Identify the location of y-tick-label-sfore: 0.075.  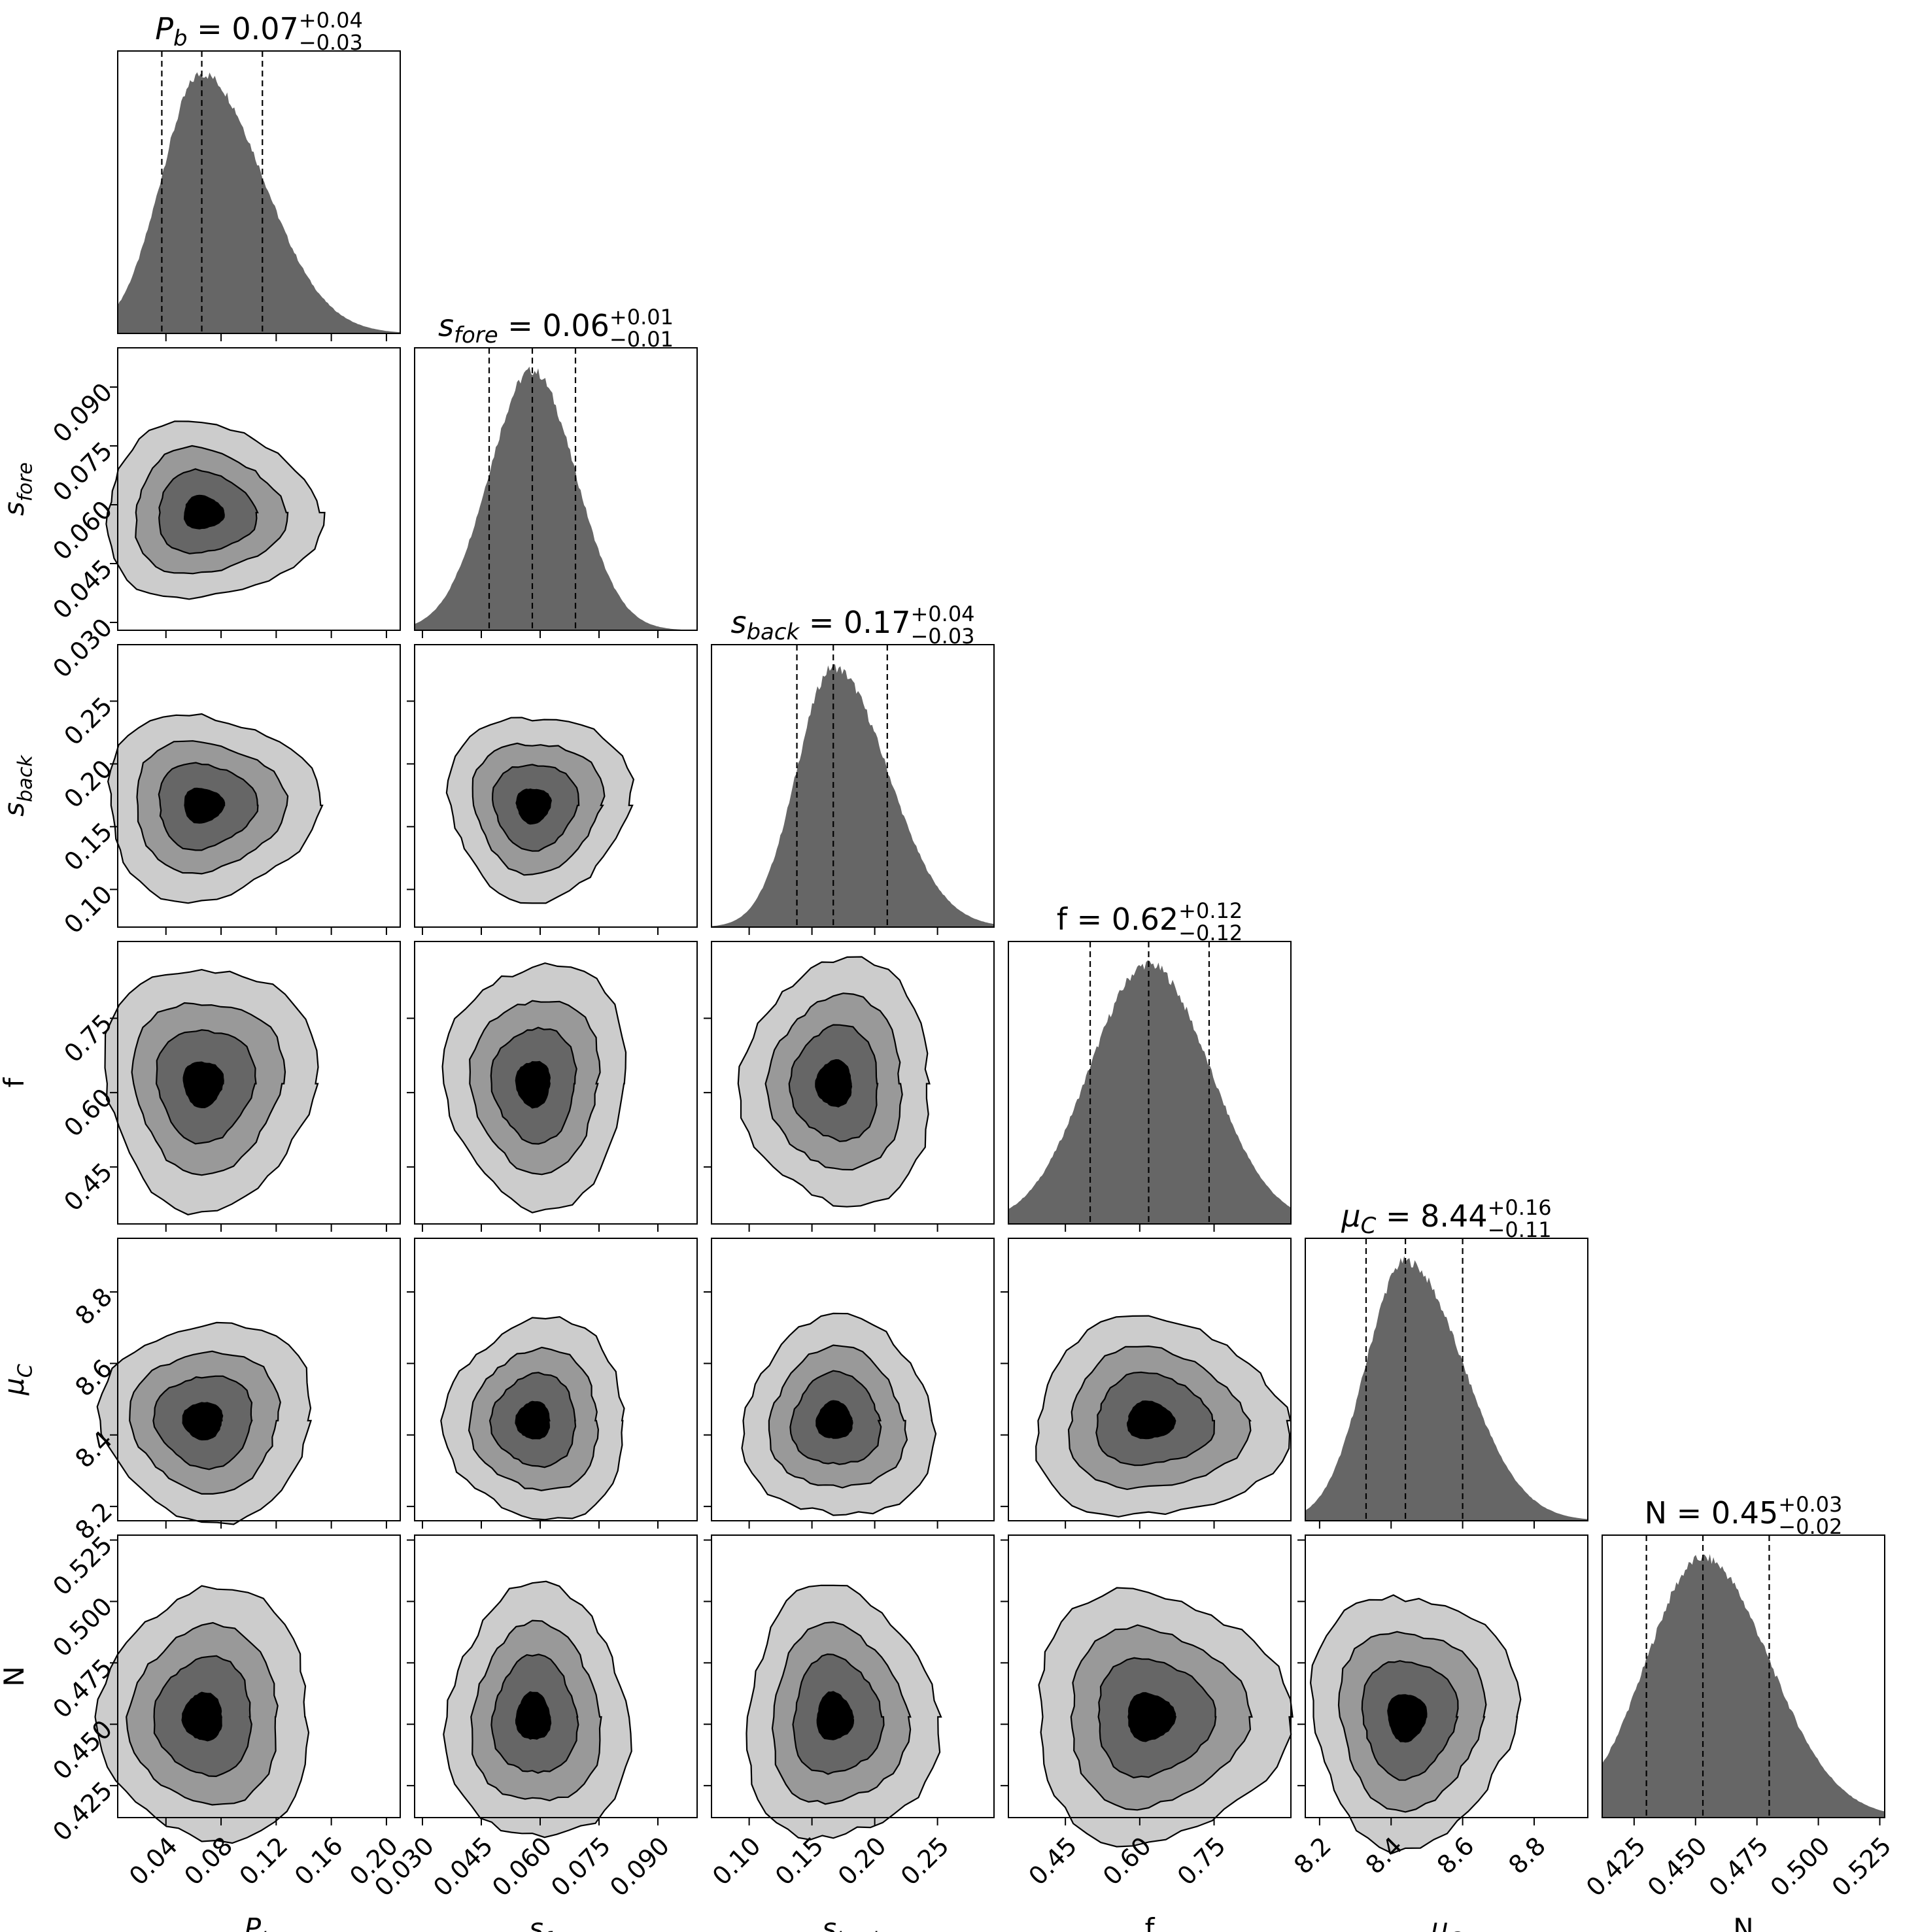
(82, 471).